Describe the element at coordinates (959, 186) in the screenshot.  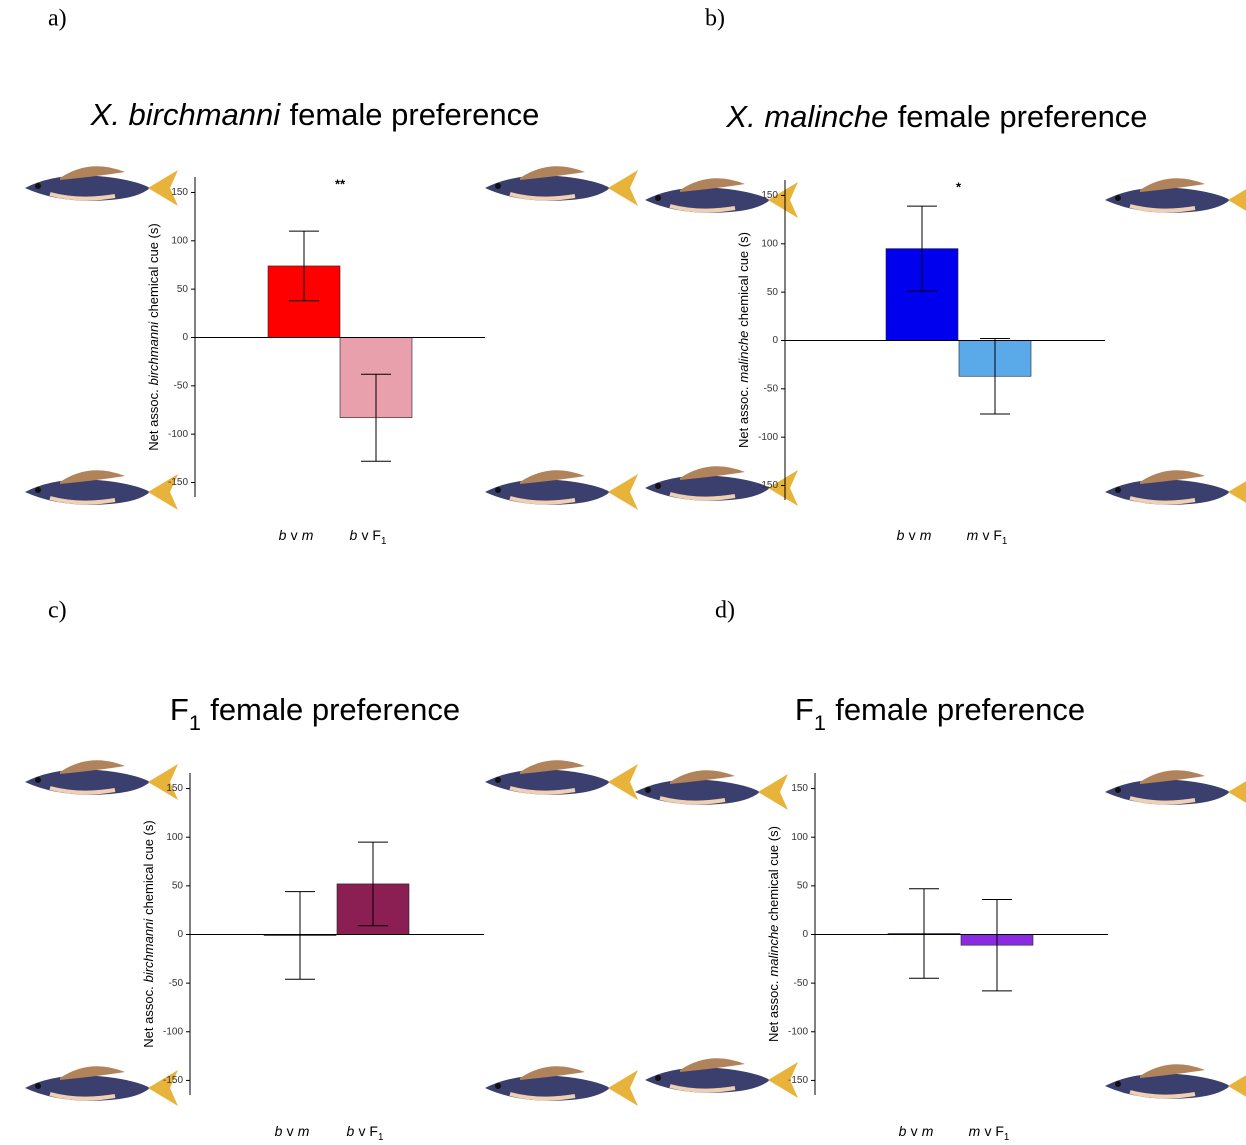
I see `significance: *` at that location.